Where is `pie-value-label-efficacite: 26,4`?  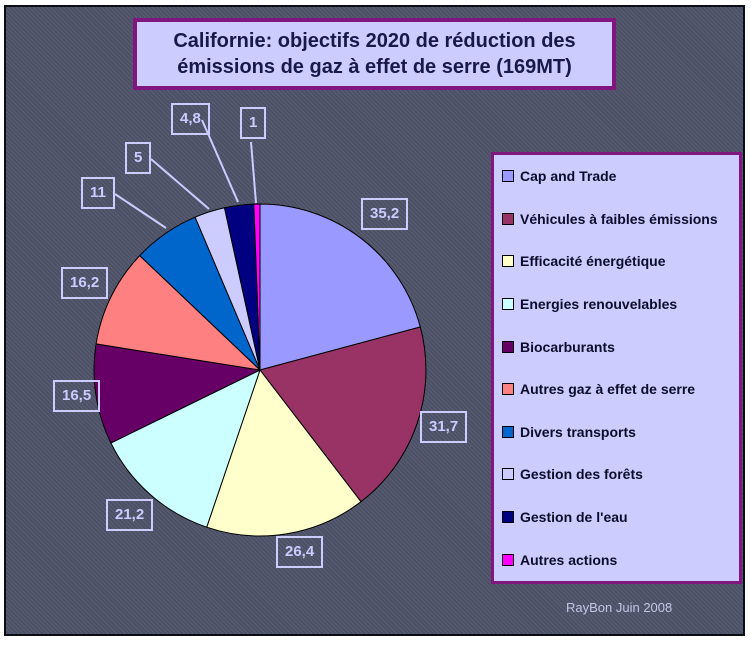 pie-value-label-efficacite: 26,4 is located at coordinates (300, 552).